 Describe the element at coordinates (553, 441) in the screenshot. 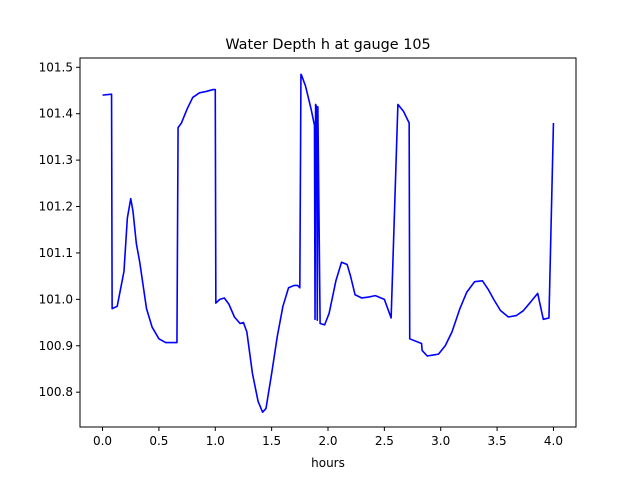

I see `x-tick-label: 4.0` at that location.